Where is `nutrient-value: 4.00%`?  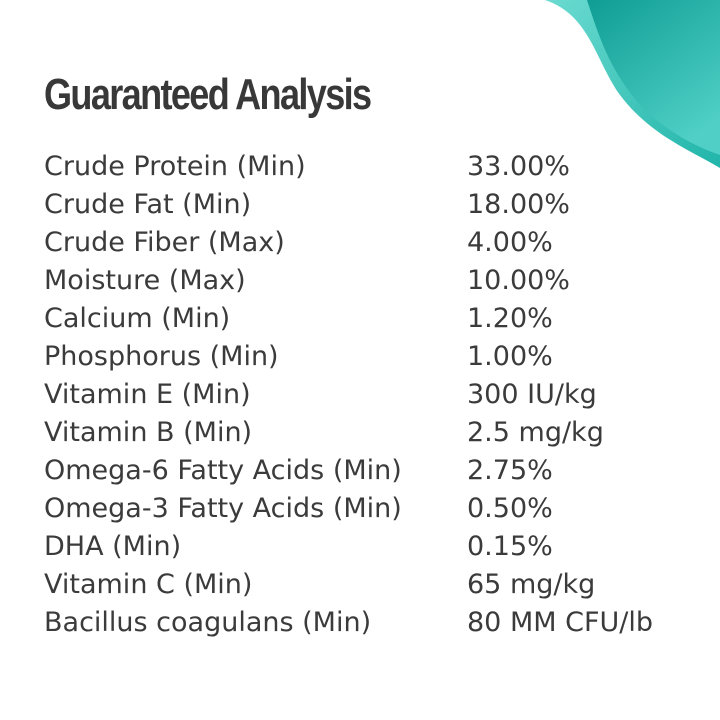 nutrient-value: 4.00% is located at coordinates (510, 242).